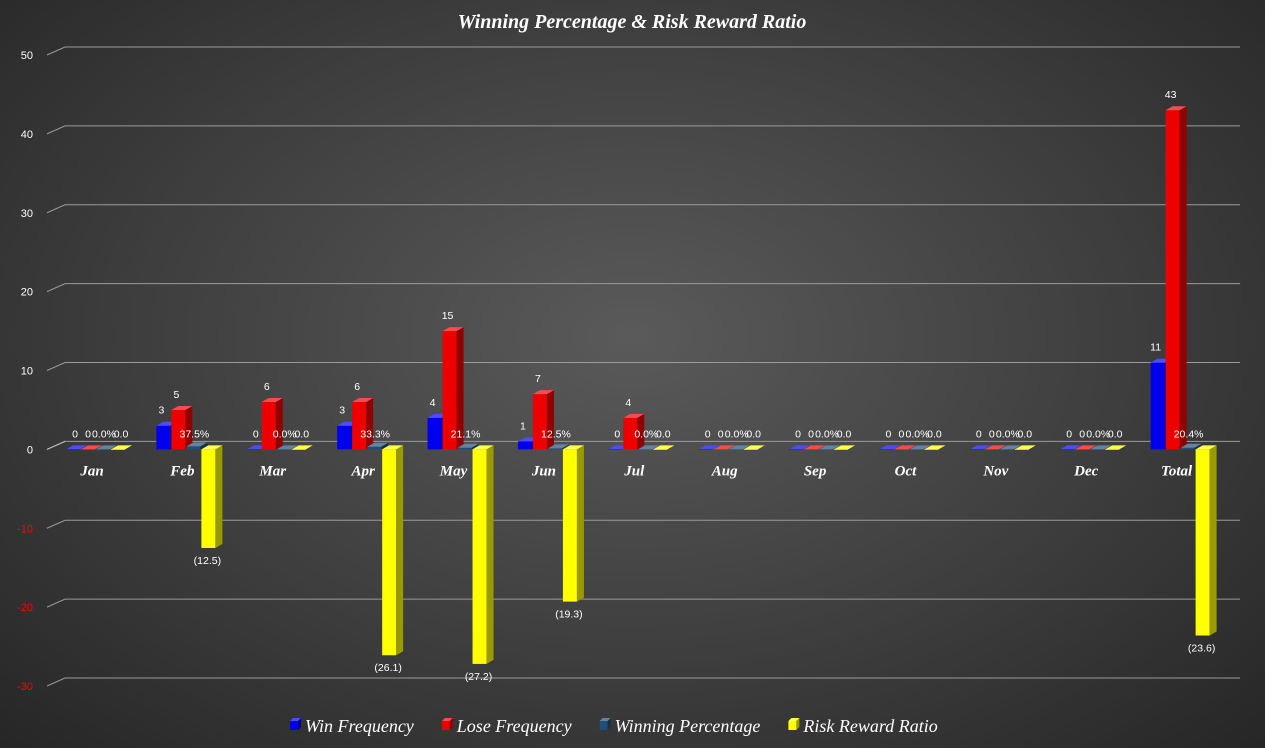 This screenshot has width=1265, height=748. What do you see at coordinates (25, 687) in the screenshot?
I see `y-tick-label: -30` at bounding box center [25, 687].